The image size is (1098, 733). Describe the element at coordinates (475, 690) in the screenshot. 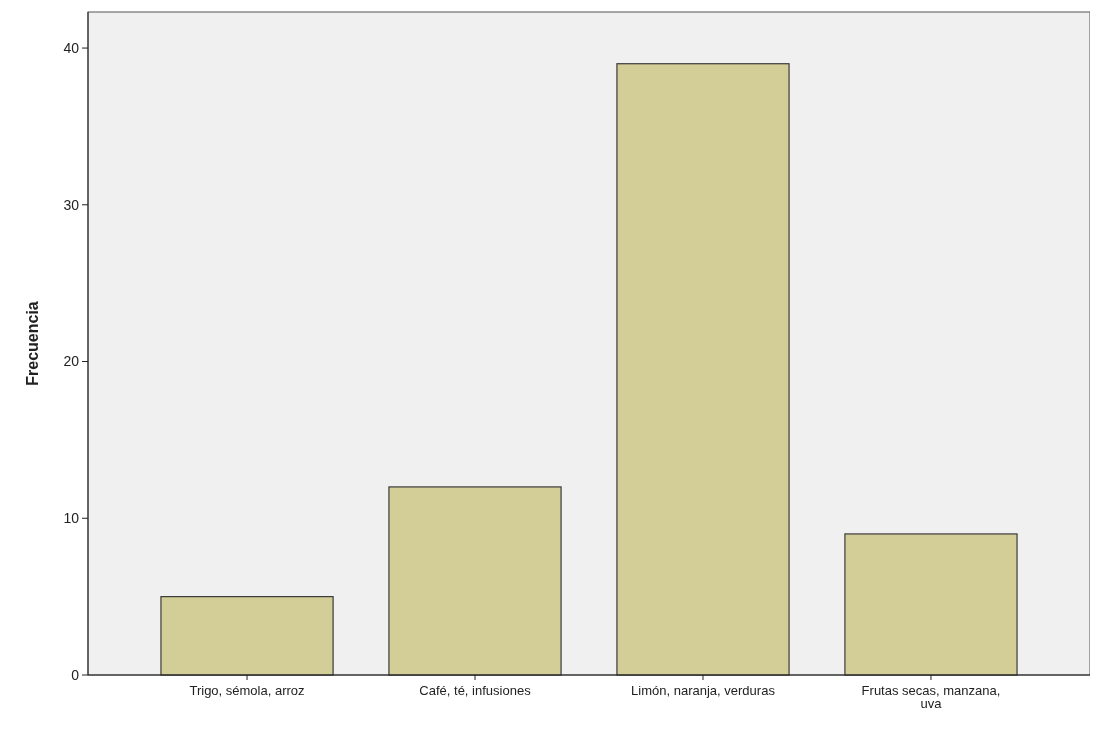

I see `x-tick-label: Café, té, infusiones` at that location.